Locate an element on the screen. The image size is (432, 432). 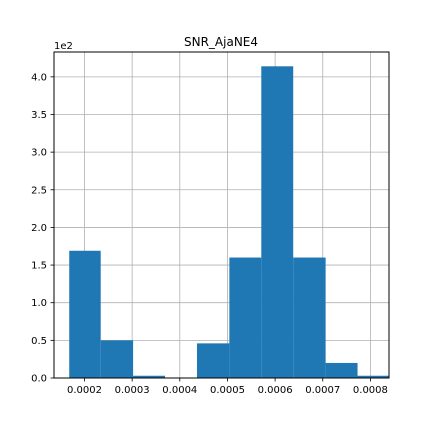
x-tick-label: 0.0005 is located at coordinates (227, 390).